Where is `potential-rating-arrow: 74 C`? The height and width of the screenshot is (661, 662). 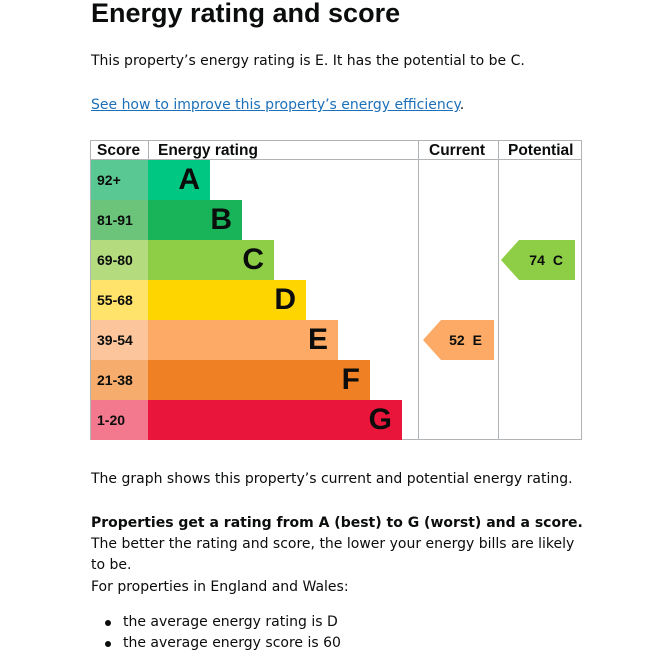
potential-rating-arrow: 74 C is located at coordinates (538, 260).